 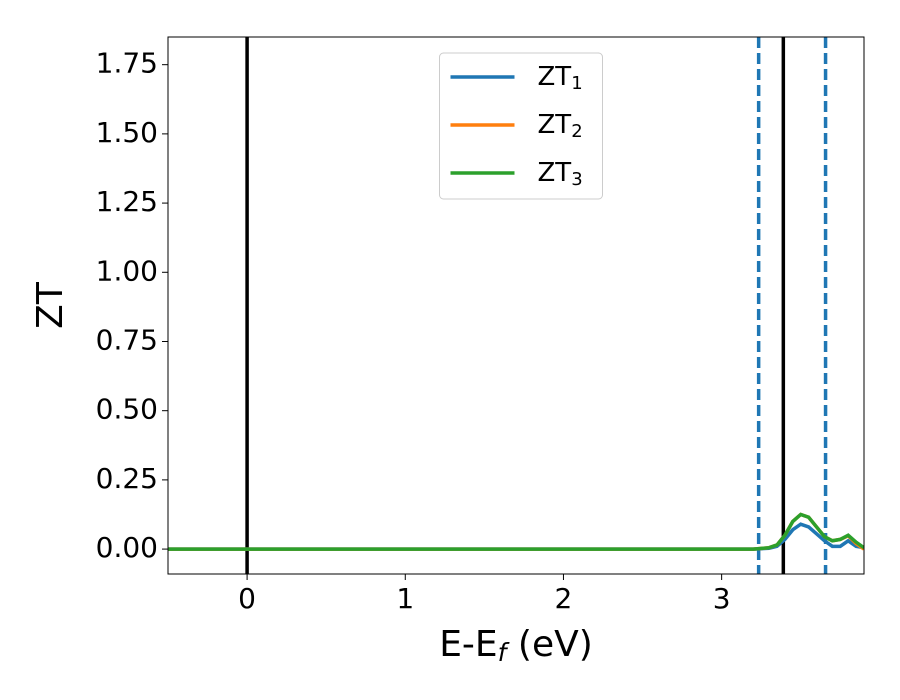 I want to click on y-tick-label: 0.75, so click(x=127, y=339).